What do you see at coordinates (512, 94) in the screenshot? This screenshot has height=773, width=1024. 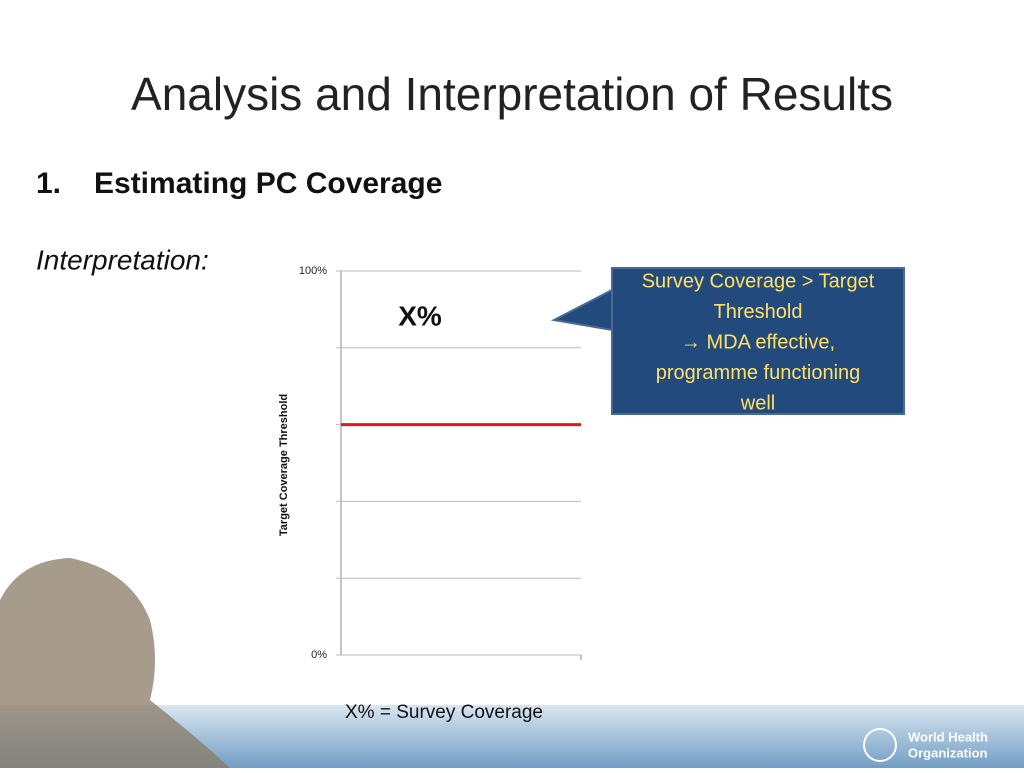 I see `slide-title: Analysis and Interpretation of Results` at bounding box center [512, 94].